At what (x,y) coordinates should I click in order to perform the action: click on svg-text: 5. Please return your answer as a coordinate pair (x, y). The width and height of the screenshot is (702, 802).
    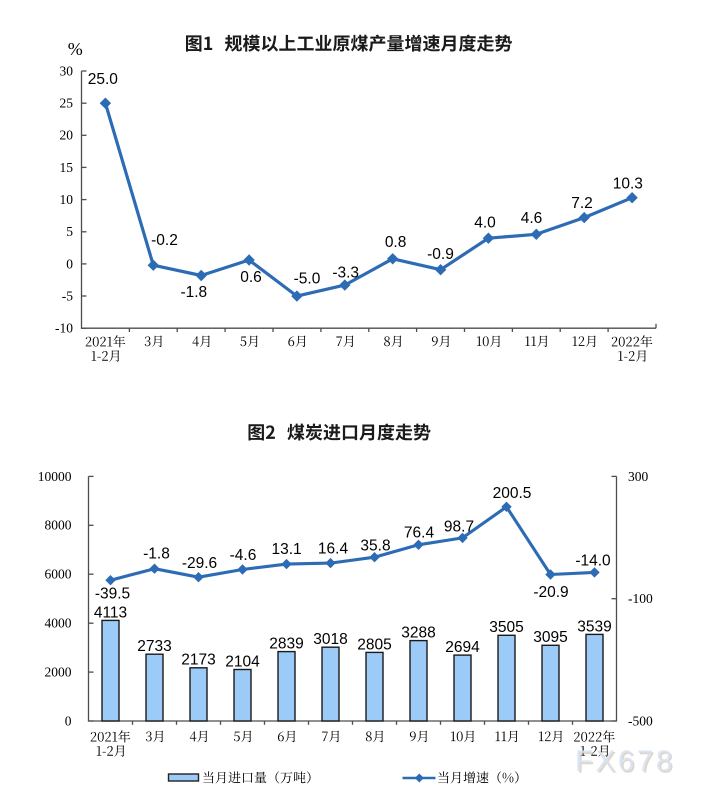
    Looking at the image, I should click on (69, 231).